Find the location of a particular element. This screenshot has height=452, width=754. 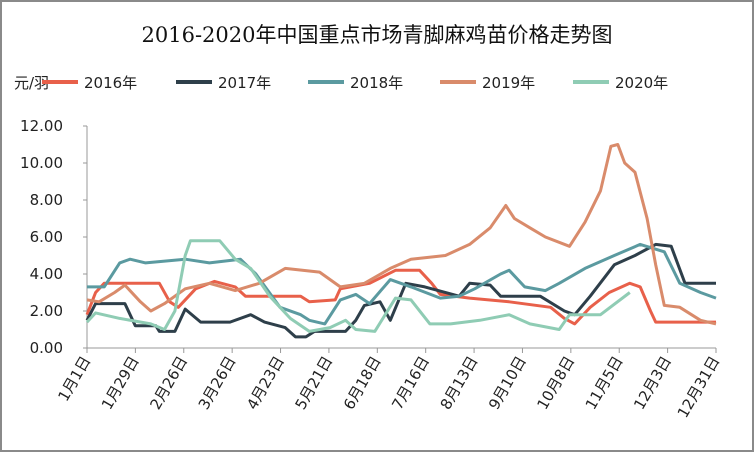

x-tick-label: 1月29日 is located at coordinates (120, 383).